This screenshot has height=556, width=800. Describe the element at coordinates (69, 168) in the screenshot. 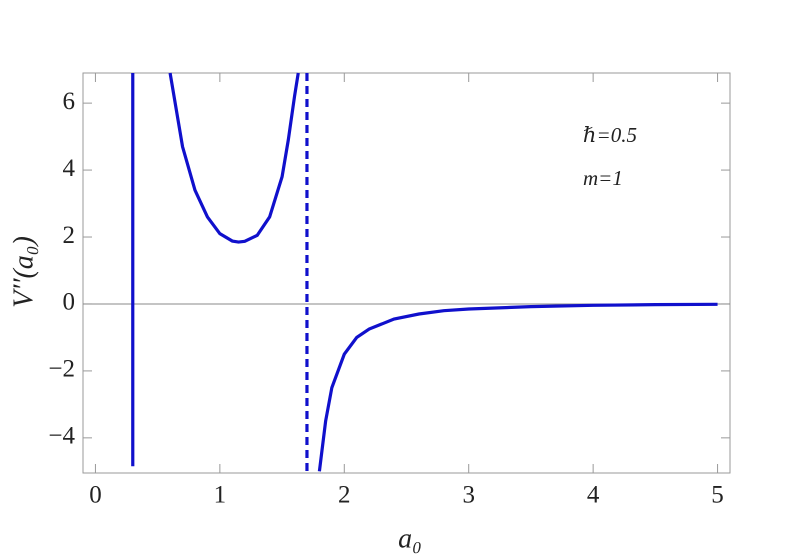

I see `y-tick-label: 4` at that location.